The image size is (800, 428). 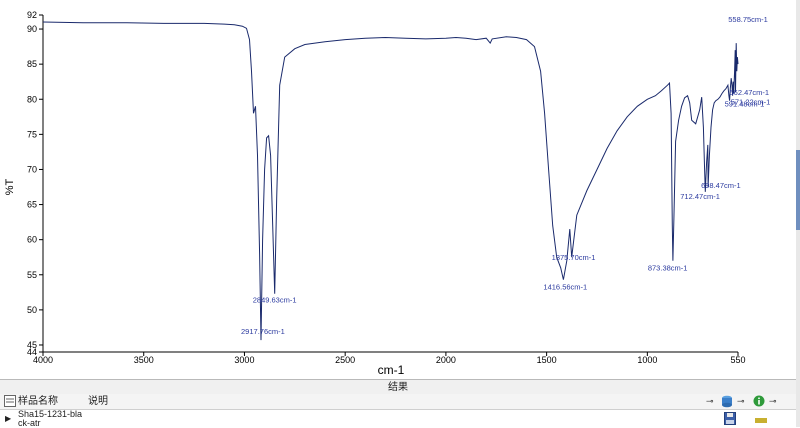 What do you see at coordinates (446, 360) in the screenshot?
I see `x-tick-label: 2000` at bounding box center [446, 360].